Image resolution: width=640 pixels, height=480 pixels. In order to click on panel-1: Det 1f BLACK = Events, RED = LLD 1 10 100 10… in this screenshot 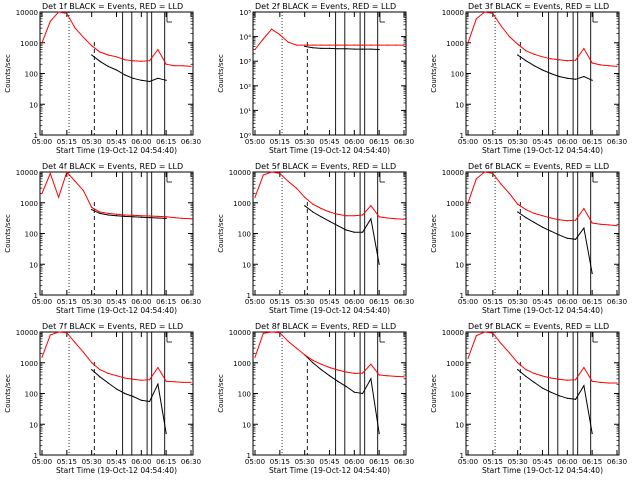, I will do `click(102, 78)`.